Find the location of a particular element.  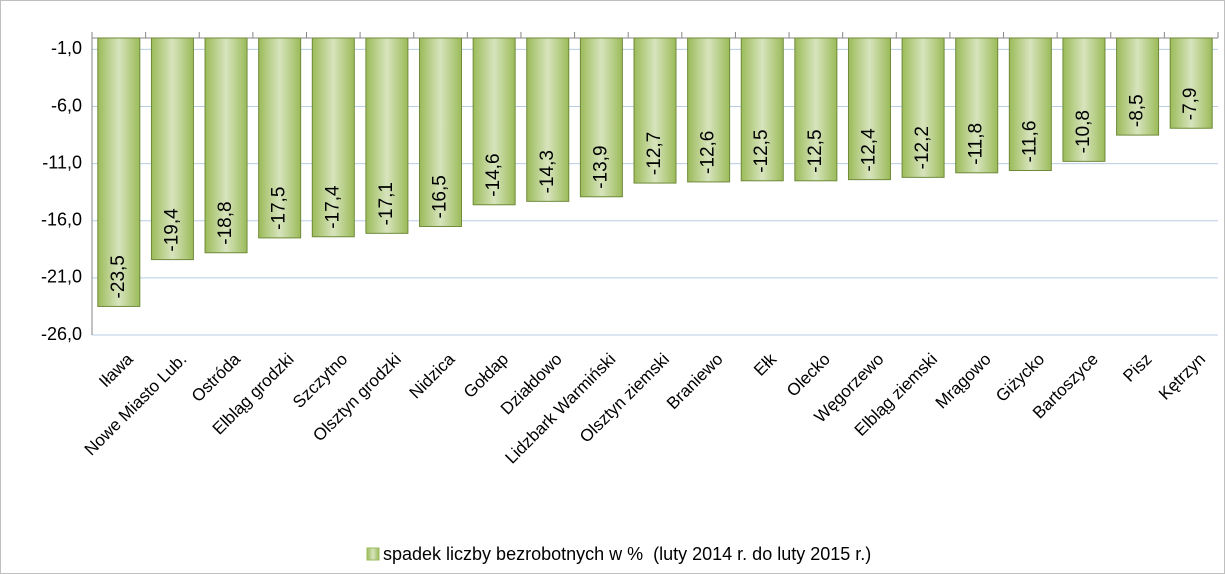

y-tick-label: -1,0 is located at coordinates (66, 48).